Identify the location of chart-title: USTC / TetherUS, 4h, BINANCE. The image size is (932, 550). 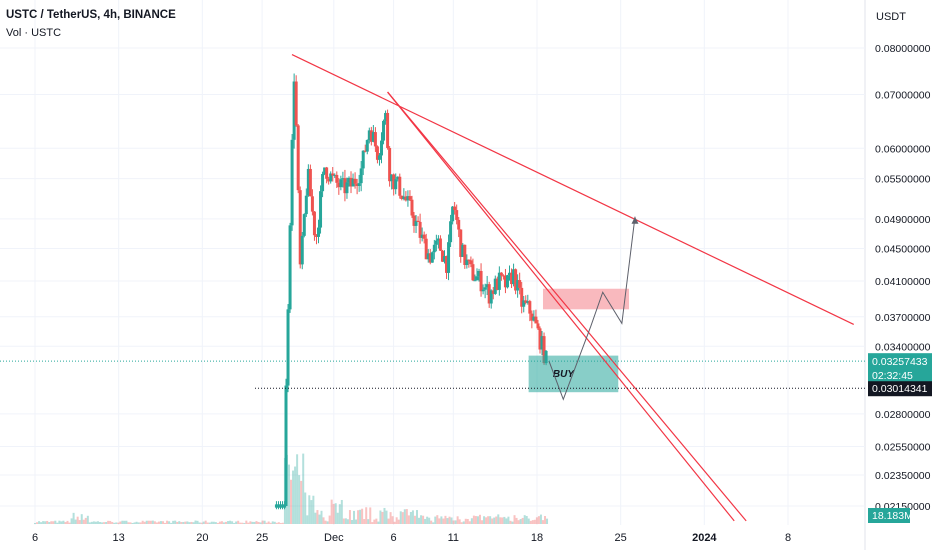
(91, 15).